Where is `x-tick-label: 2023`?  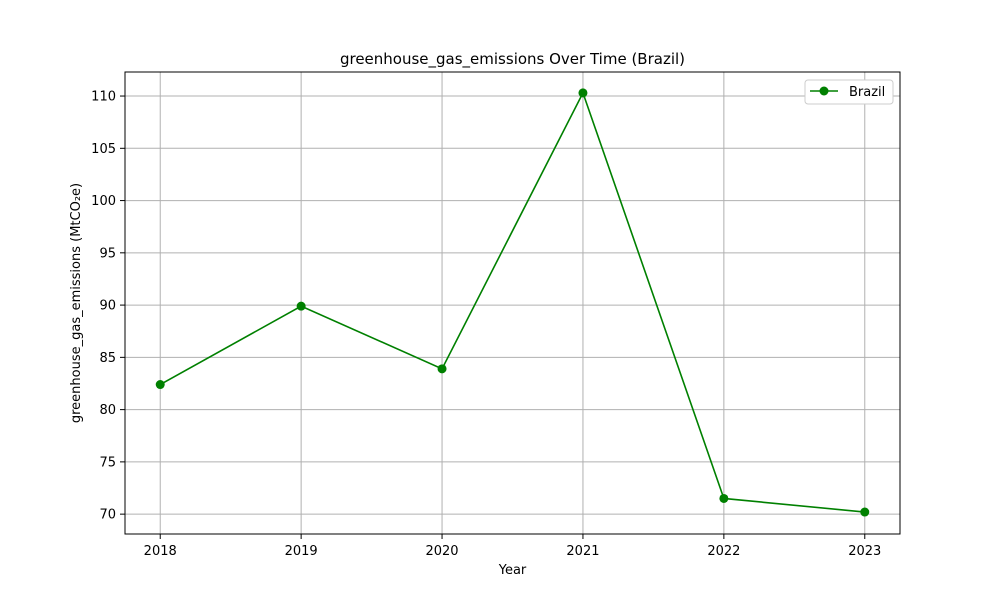 x-tick-label: 2023 is located at coordinates (864, 551).